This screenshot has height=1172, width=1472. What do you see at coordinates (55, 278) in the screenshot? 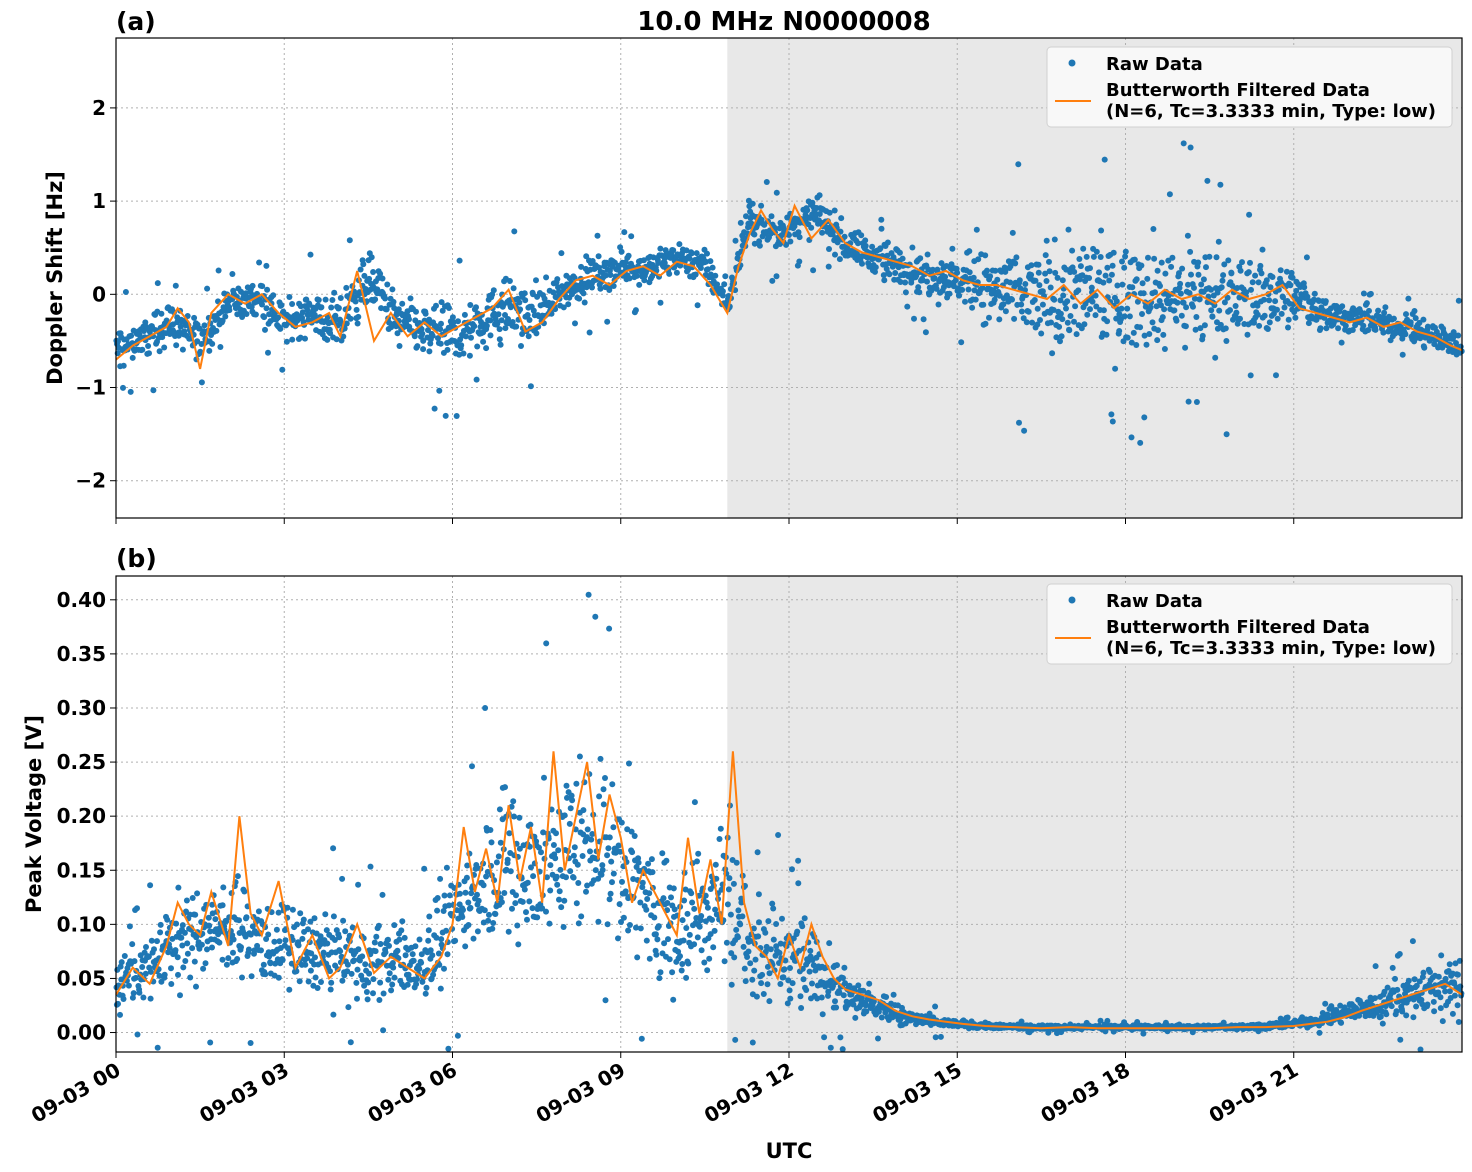
I see `y-axis-label-a: Doppler Shift [Hz]` at bounding box center [55, 278].